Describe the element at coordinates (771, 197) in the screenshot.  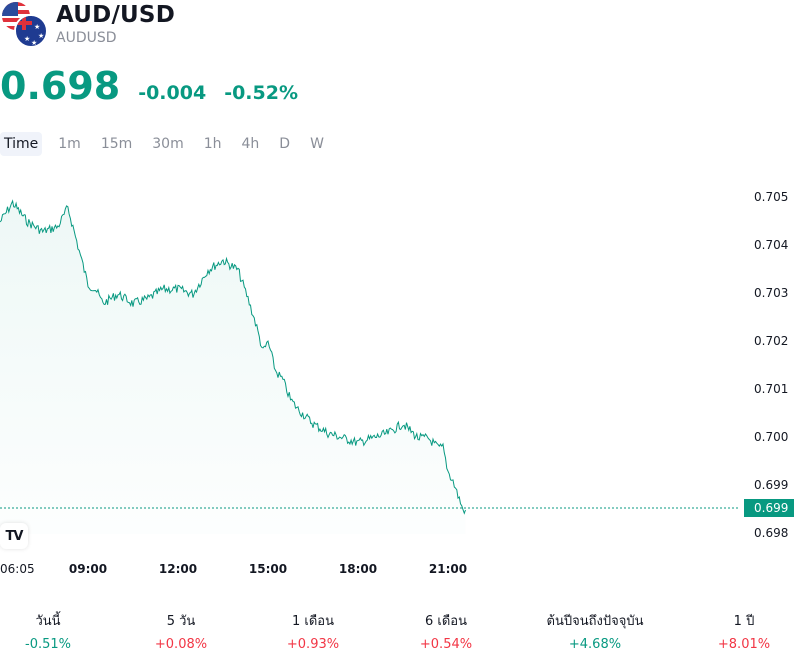
I see `y-tick-label: 0.705` at that location.